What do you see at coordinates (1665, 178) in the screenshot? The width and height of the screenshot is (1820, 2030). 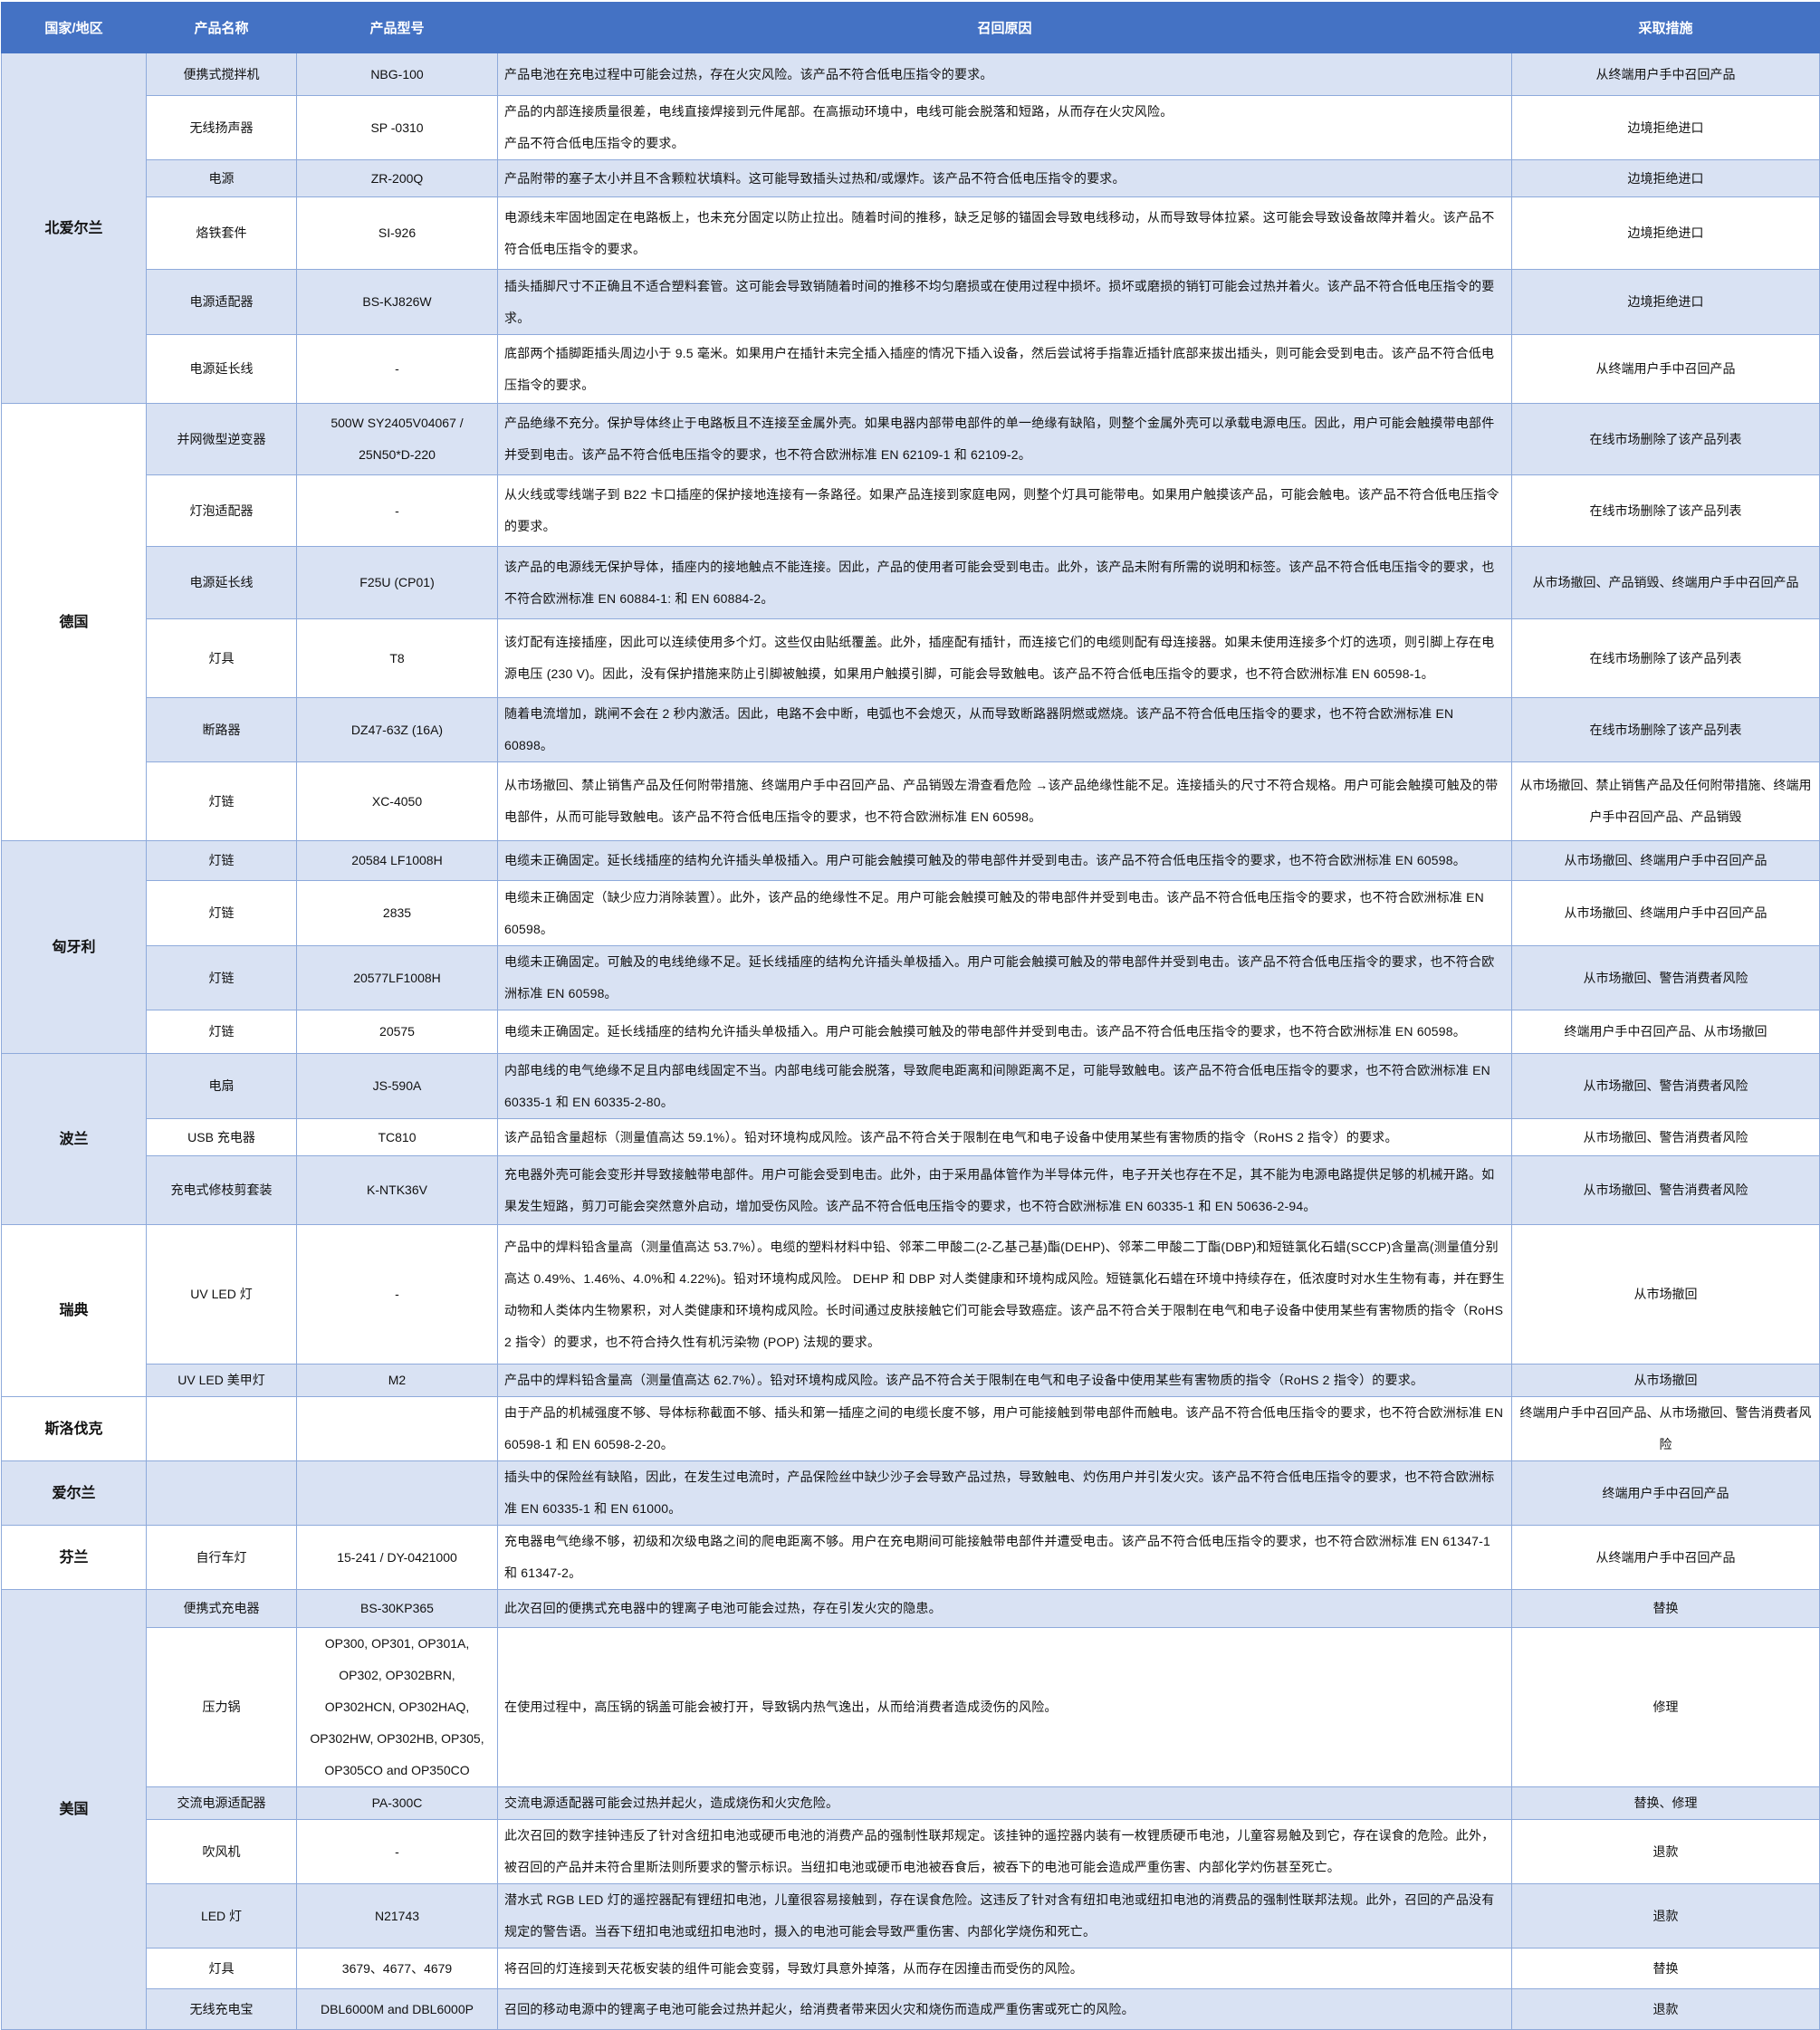 I see `action-cell: 边境拒绝进口` at bounding box center [1665, 178].